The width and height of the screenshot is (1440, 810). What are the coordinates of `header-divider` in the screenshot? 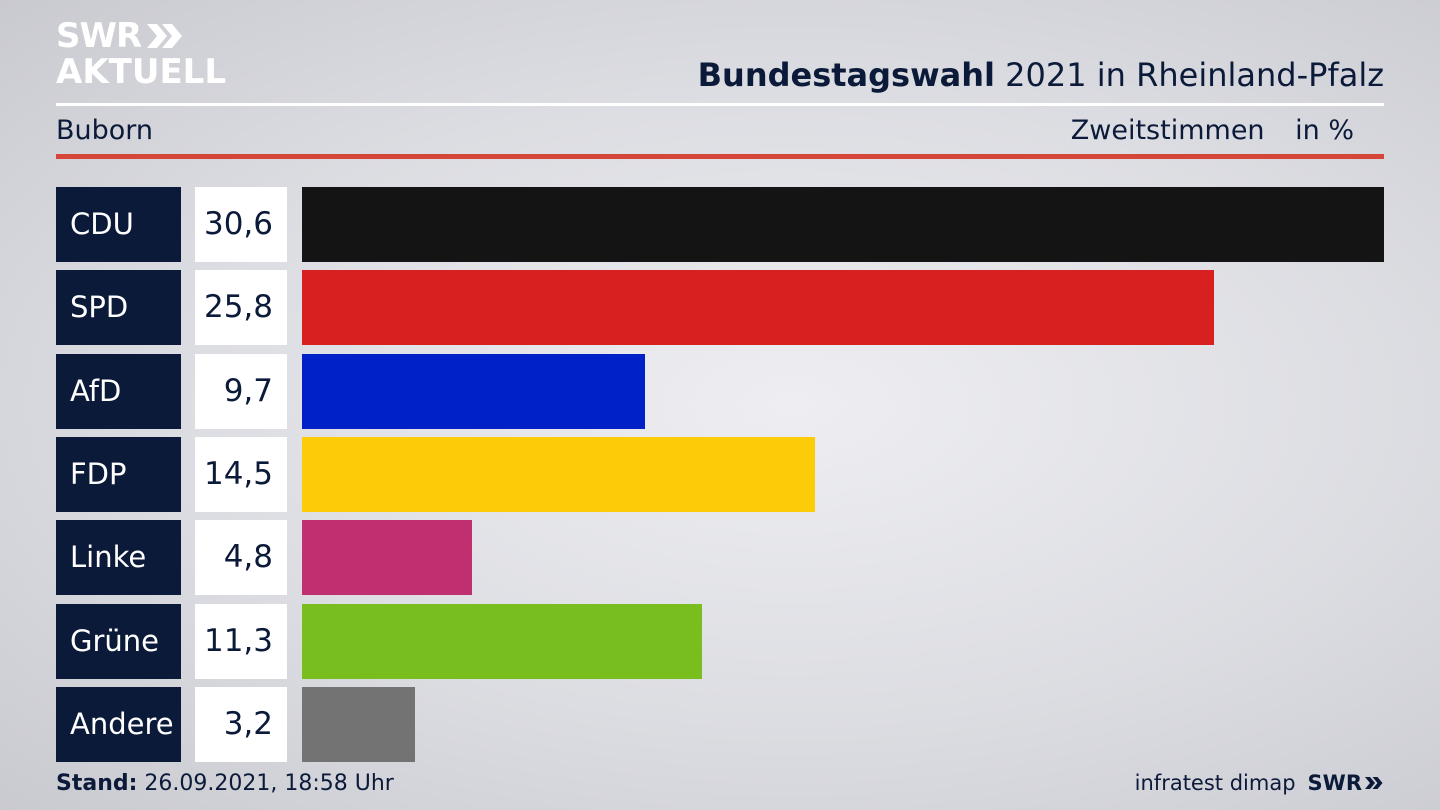 It's located at (720, 104).